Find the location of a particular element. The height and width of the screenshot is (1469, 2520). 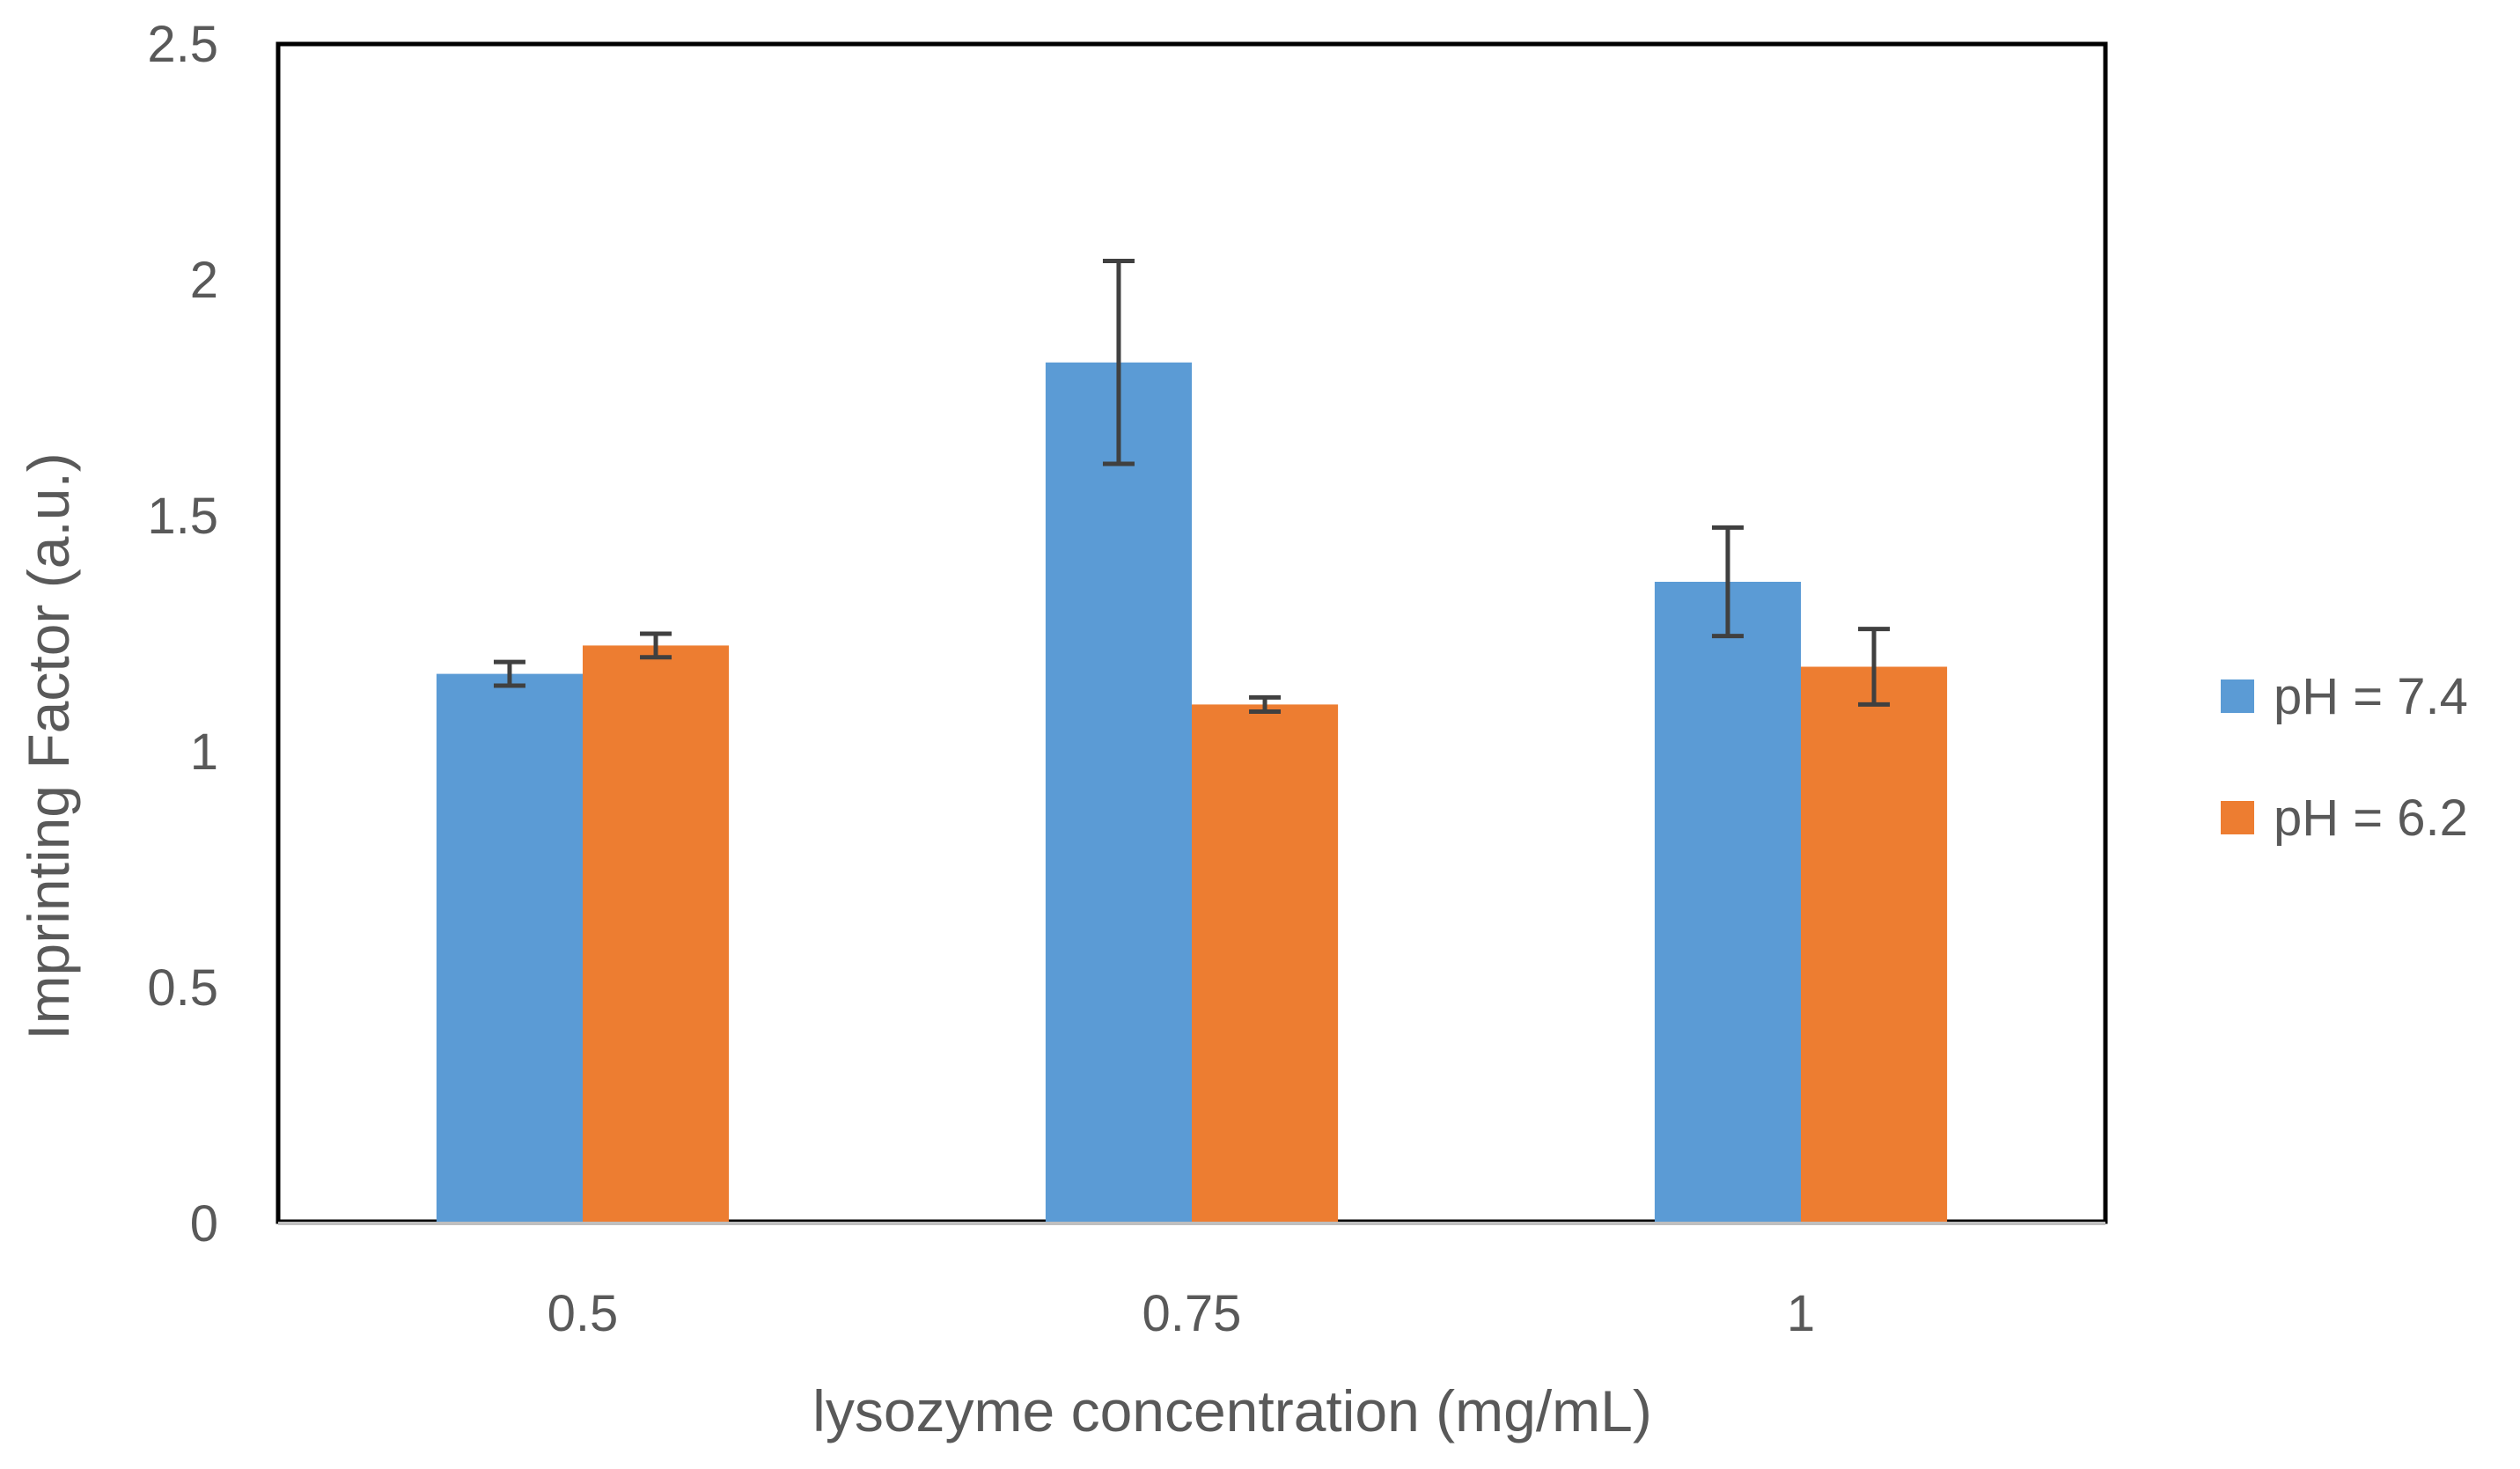

legend-label: pH = 7.4 is located at coordinates (2371, 697).